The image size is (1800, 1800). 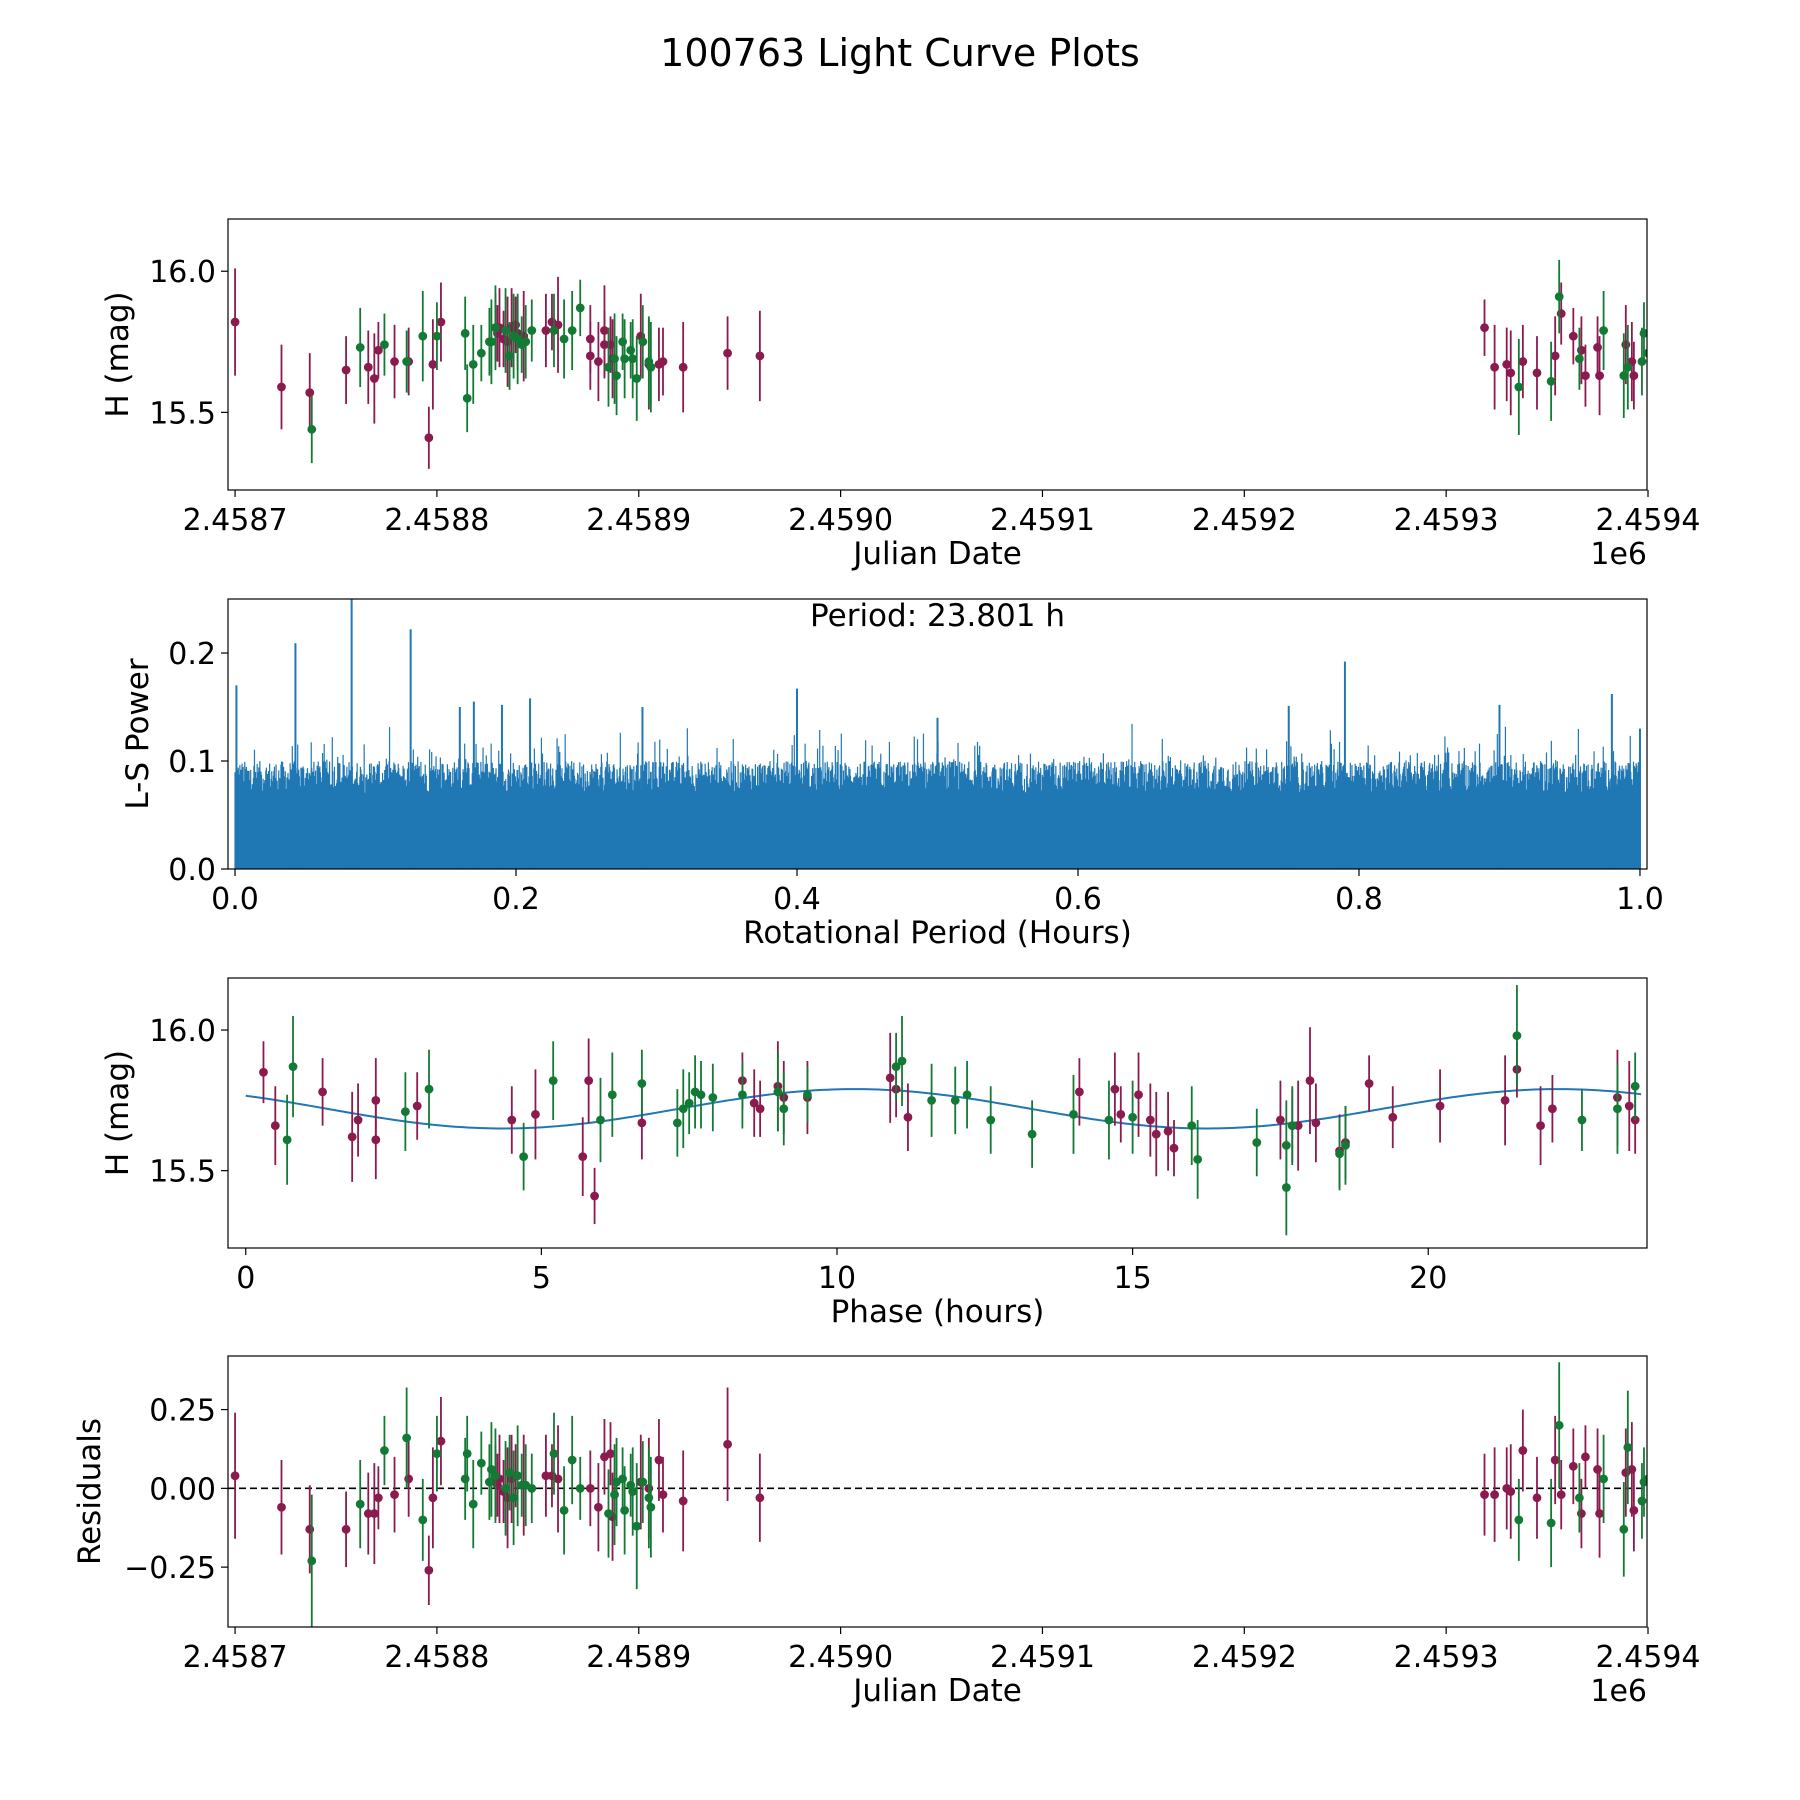 I want to click on periodogram-marks, so click(x=937, y=734).